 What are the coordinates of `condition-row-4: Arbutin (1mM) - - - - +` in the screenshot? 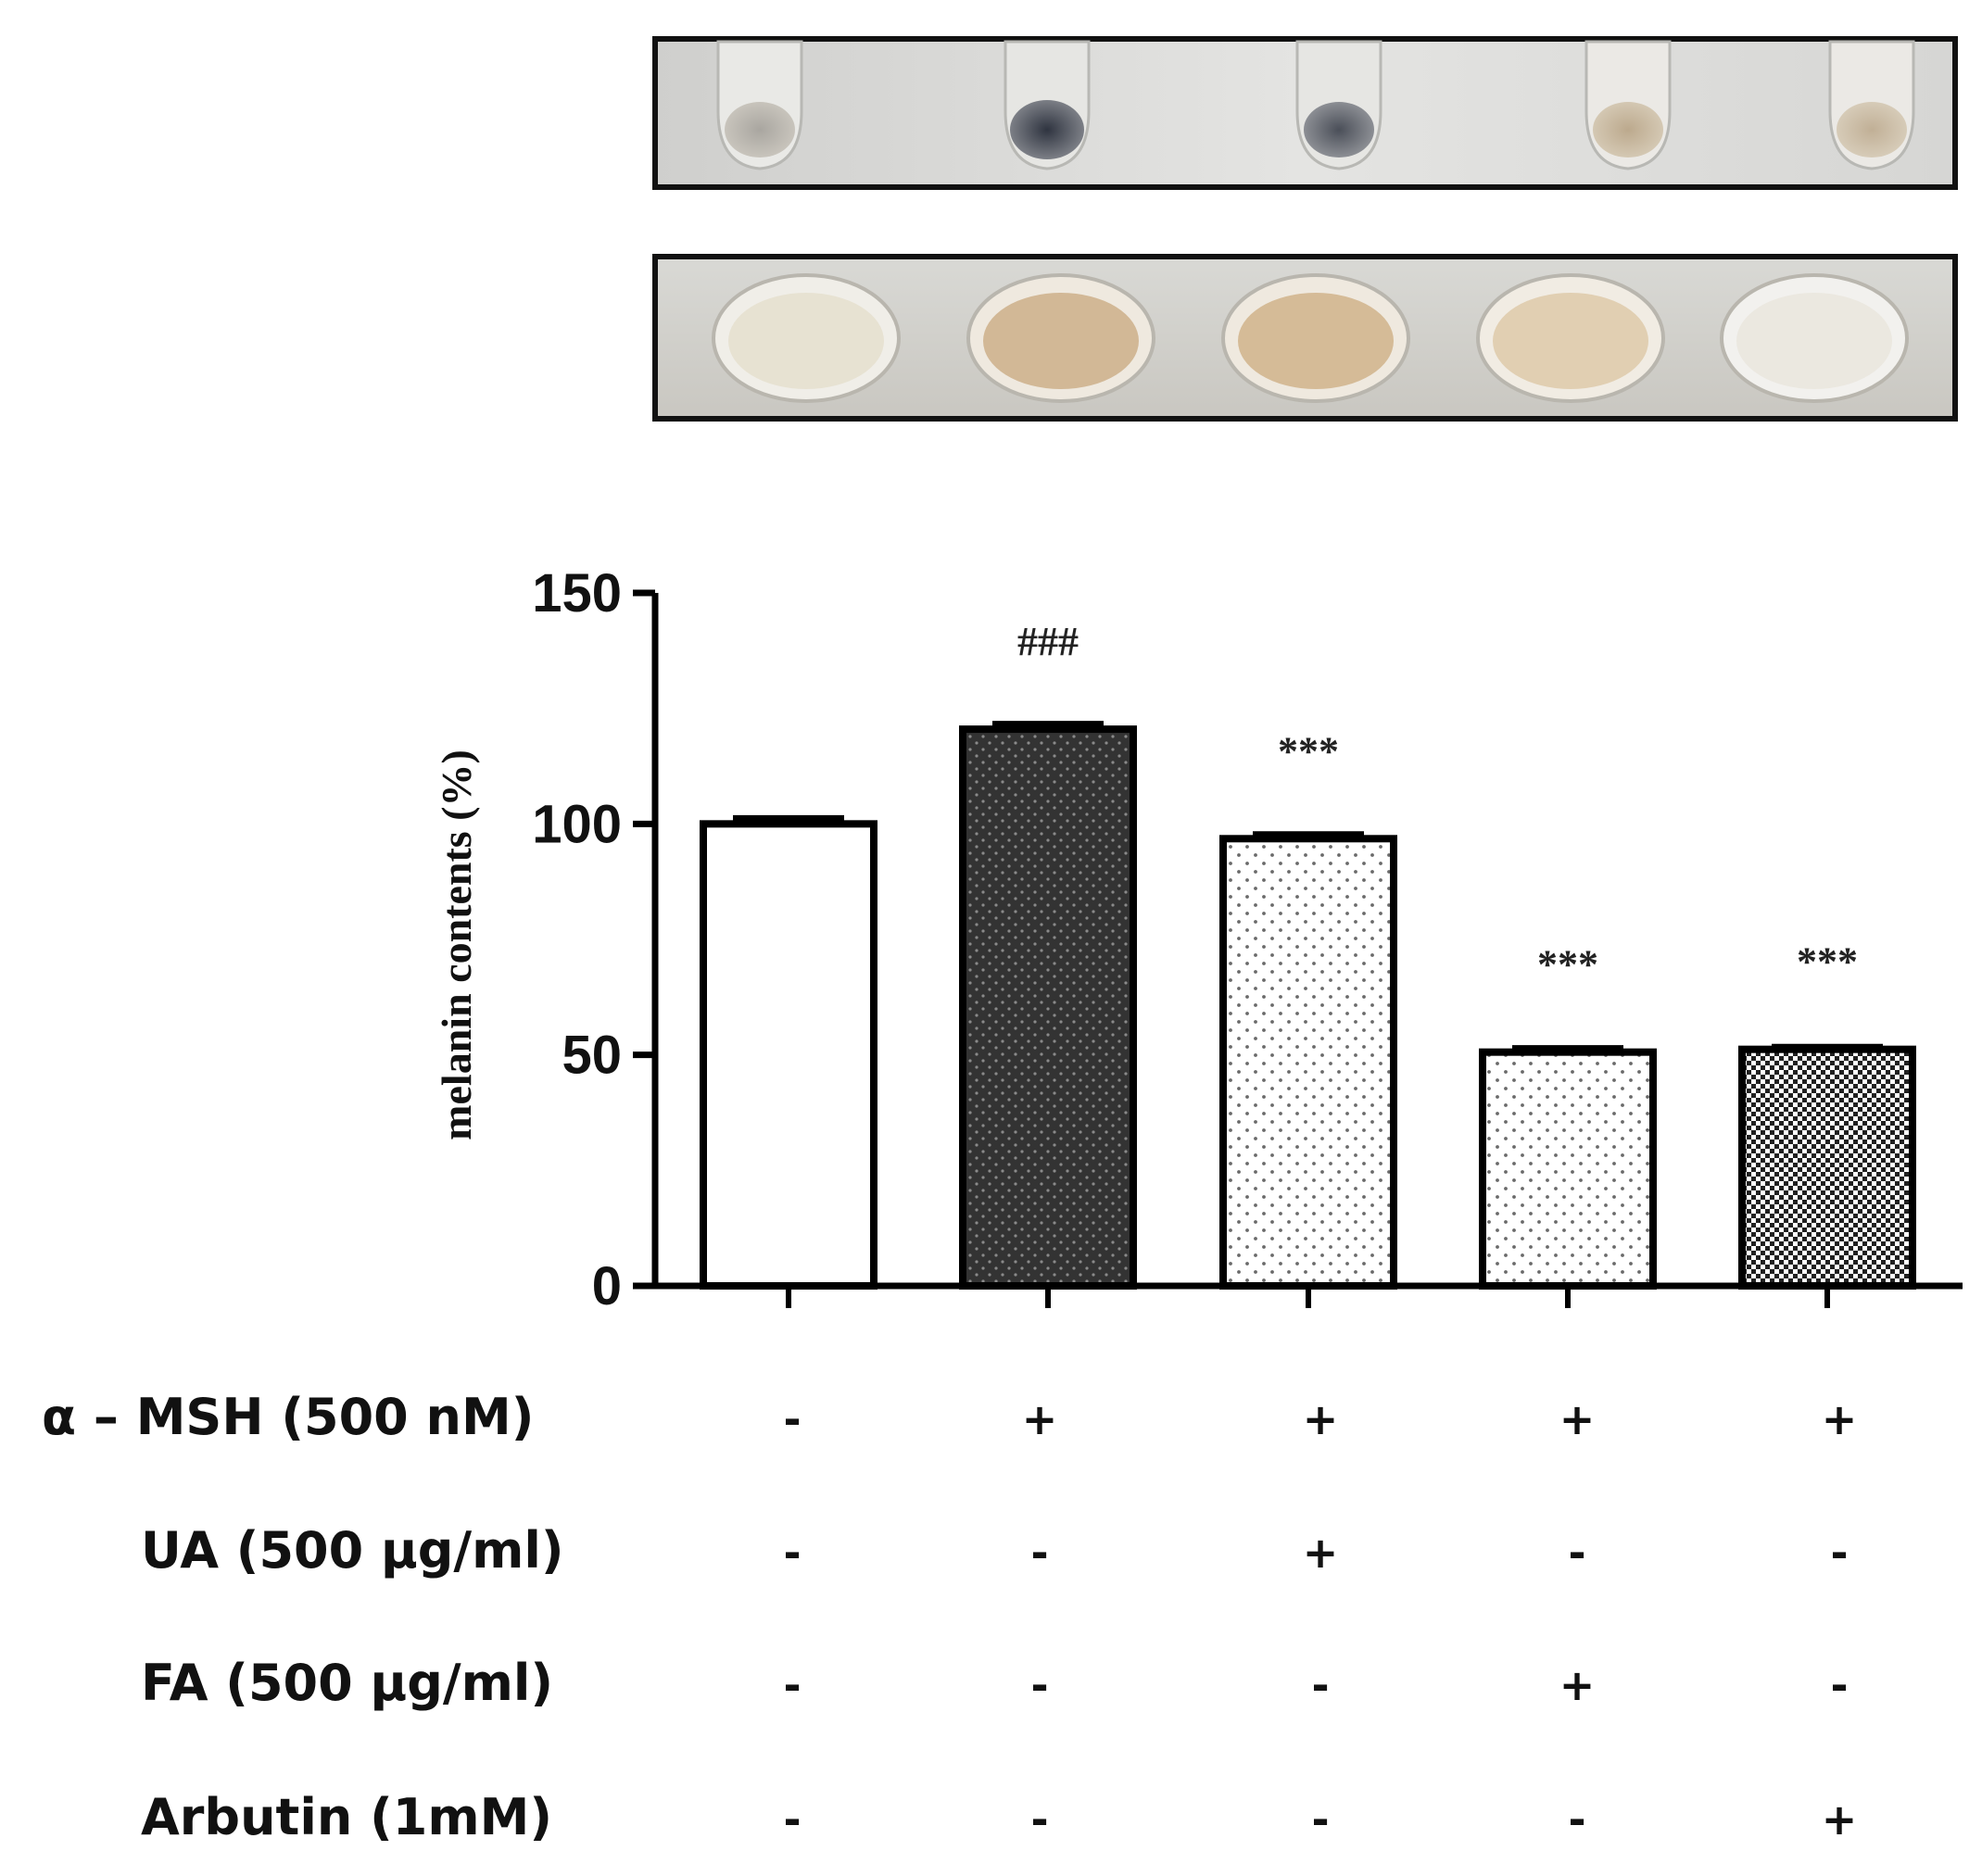 It's located at (999, 1817).